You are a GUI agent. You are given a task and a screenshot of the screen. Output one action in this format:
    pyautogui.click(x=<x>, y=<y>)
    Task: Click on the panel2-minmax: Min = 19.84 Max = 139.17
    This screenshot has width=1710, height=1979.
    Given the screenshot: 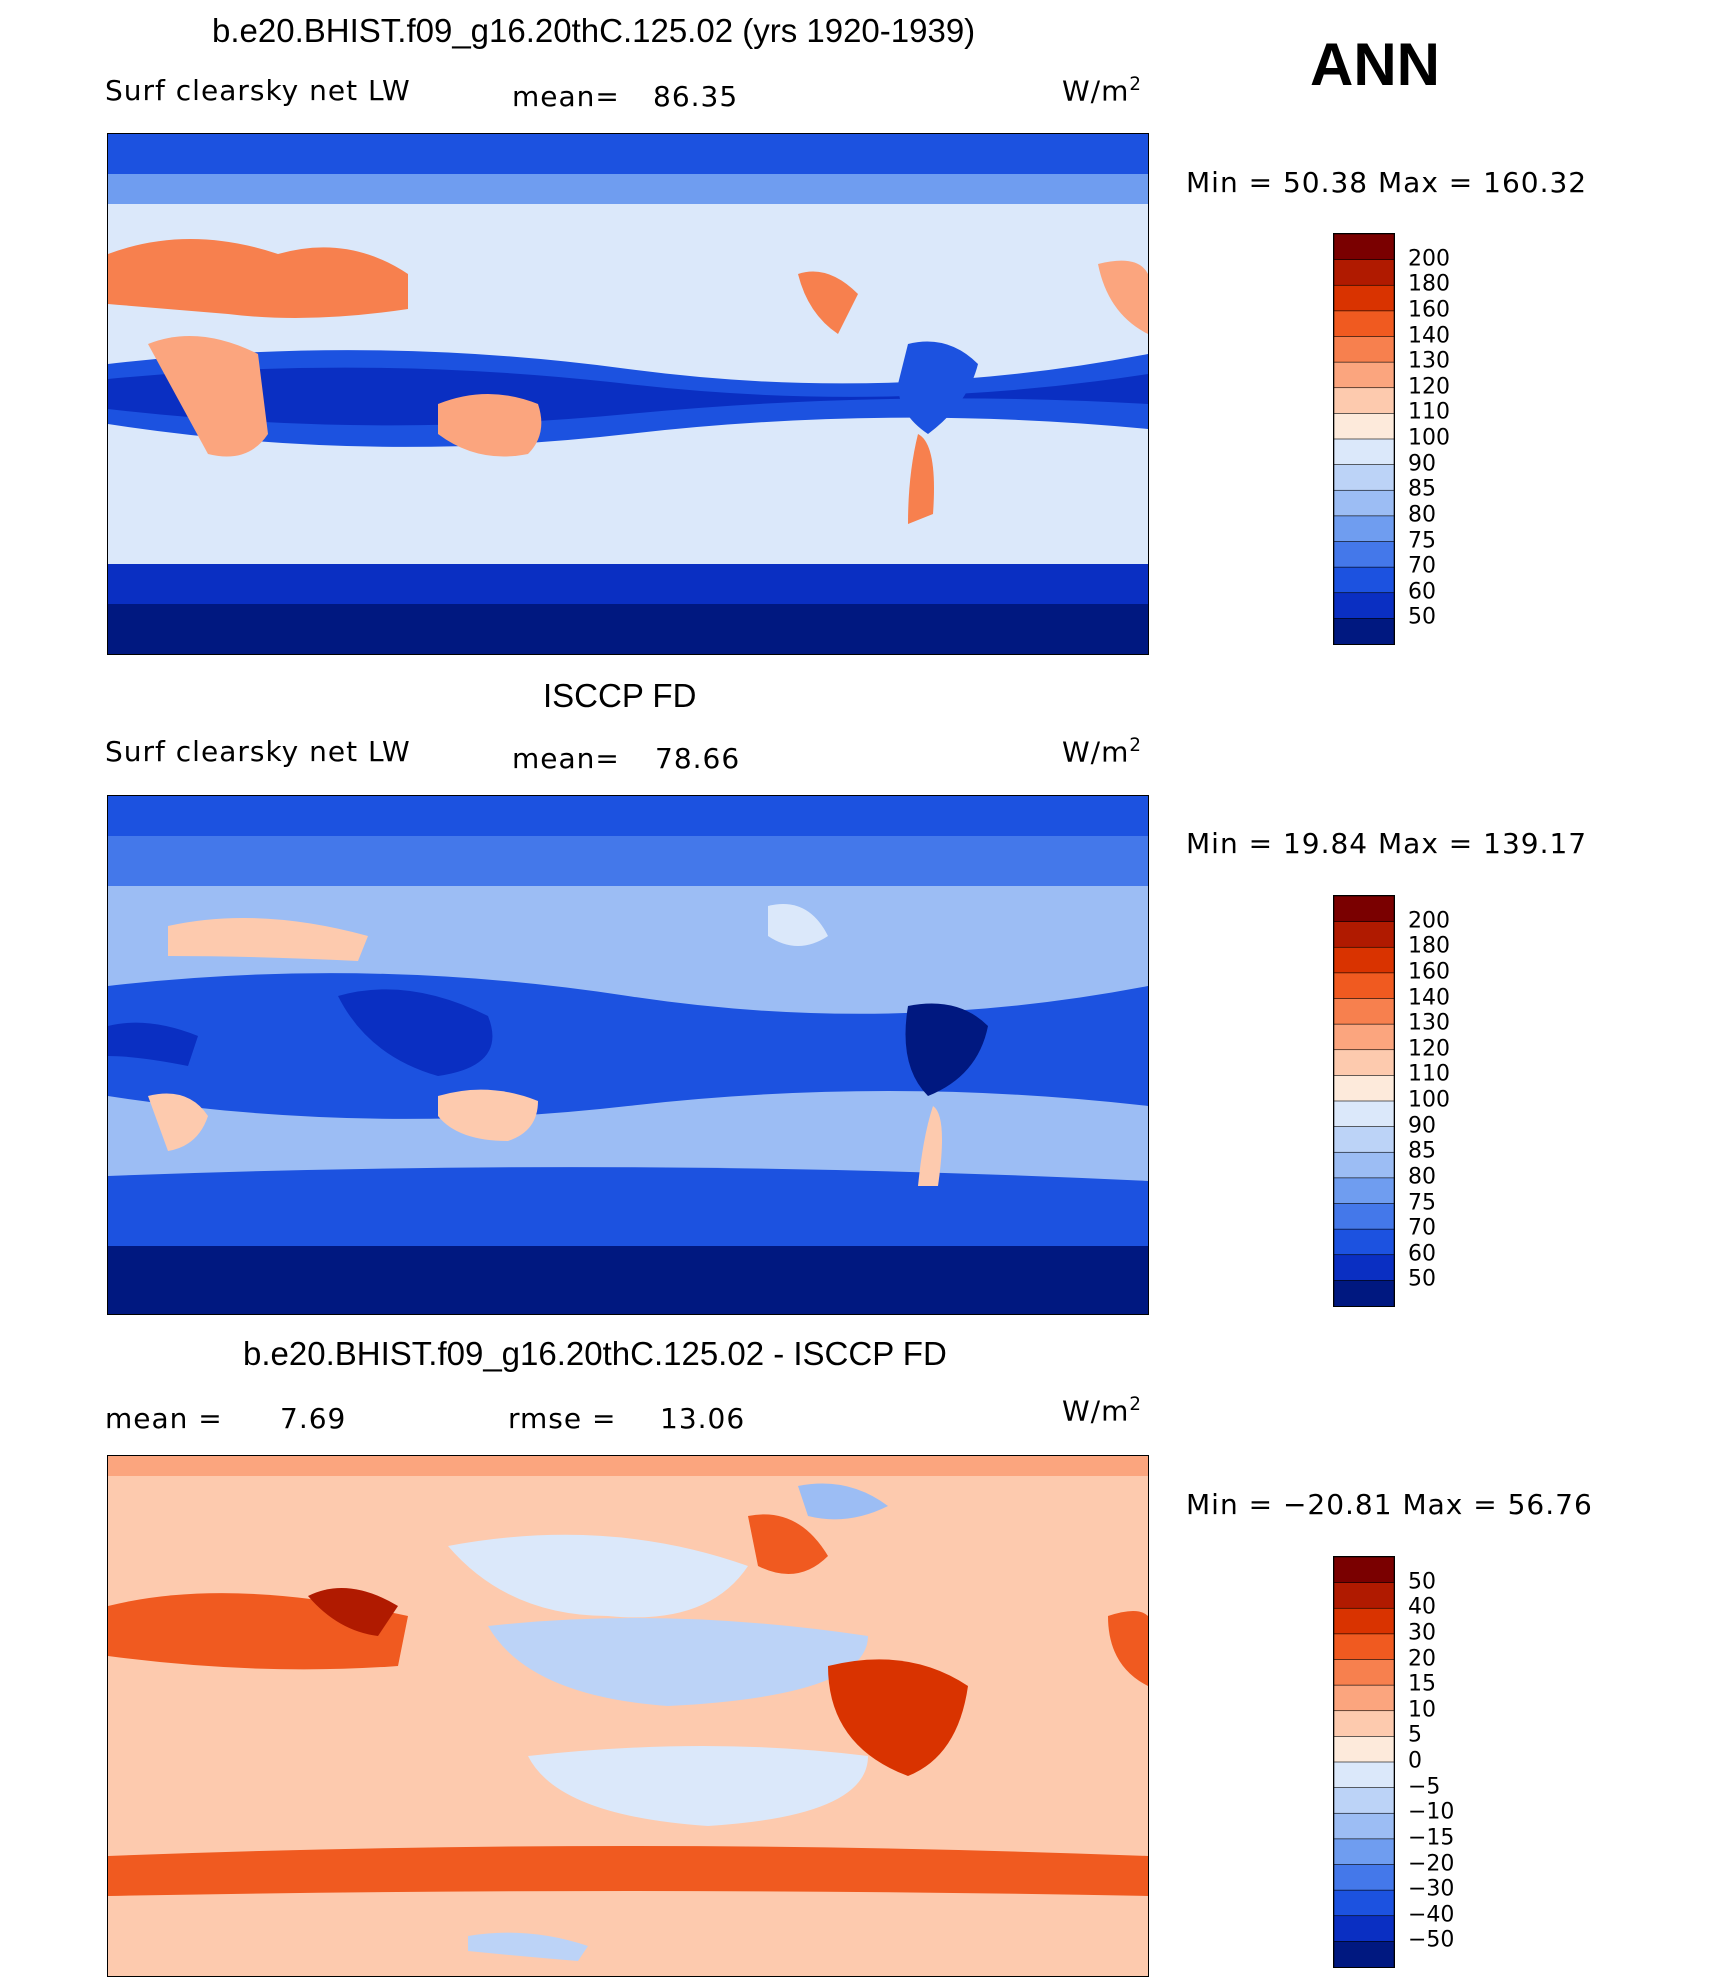 What is the action you would take?
    pyautogui.click(x=1387, y=843)
    